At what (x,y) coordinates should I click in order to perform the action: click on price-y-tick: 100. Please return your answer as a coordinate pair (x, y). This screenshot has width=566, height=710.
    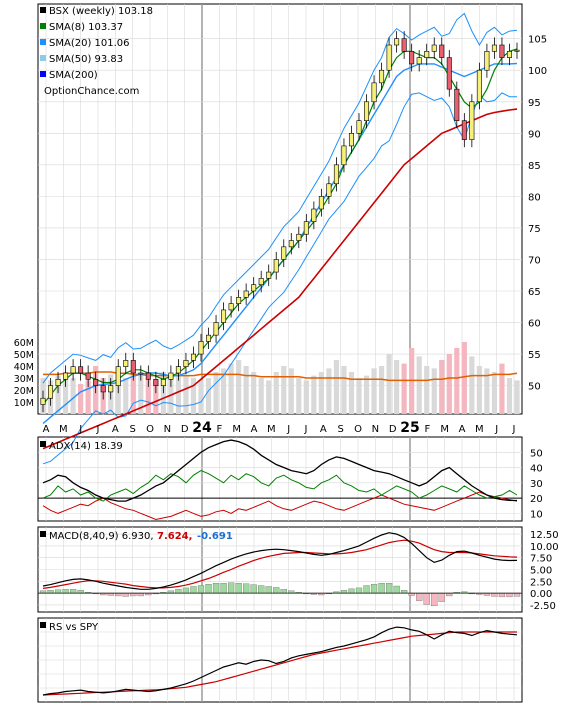
    Looking at the image, I should click on (537, 71).